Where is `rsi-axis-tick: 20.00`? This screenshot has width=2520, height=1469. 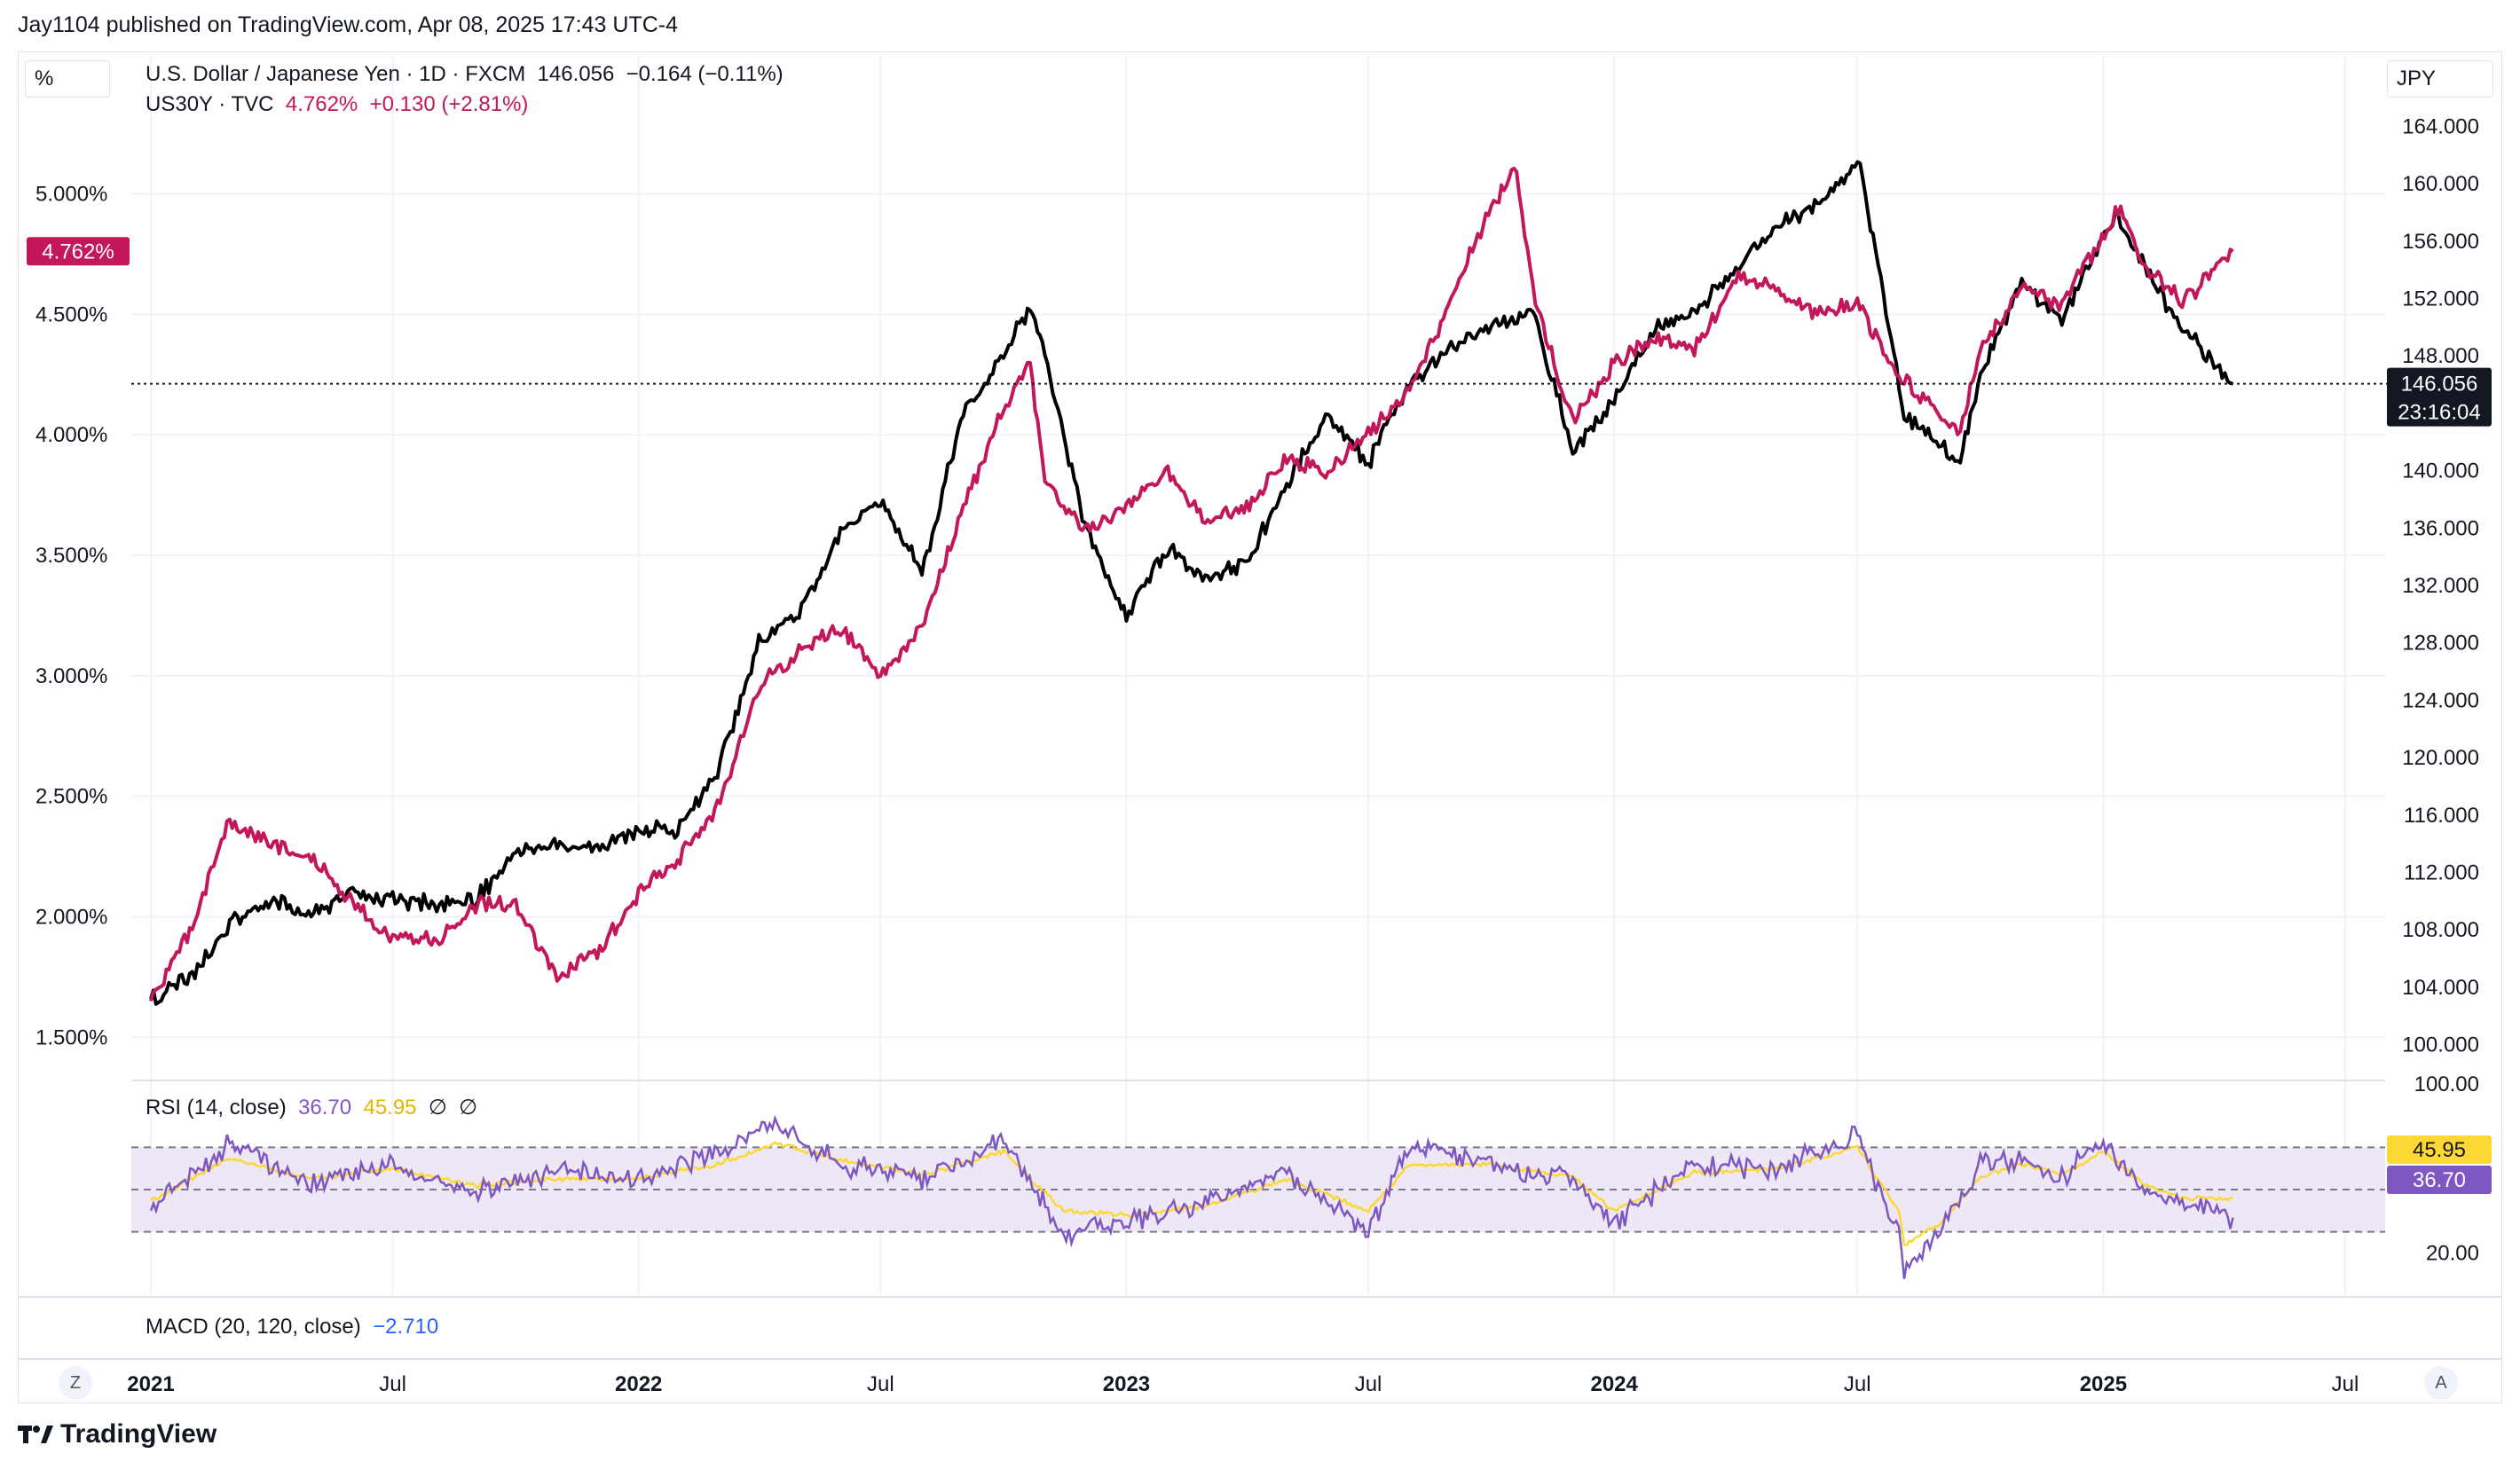 rsi-axis-tick: 20.00 is located at coordinates (2452, 1253).